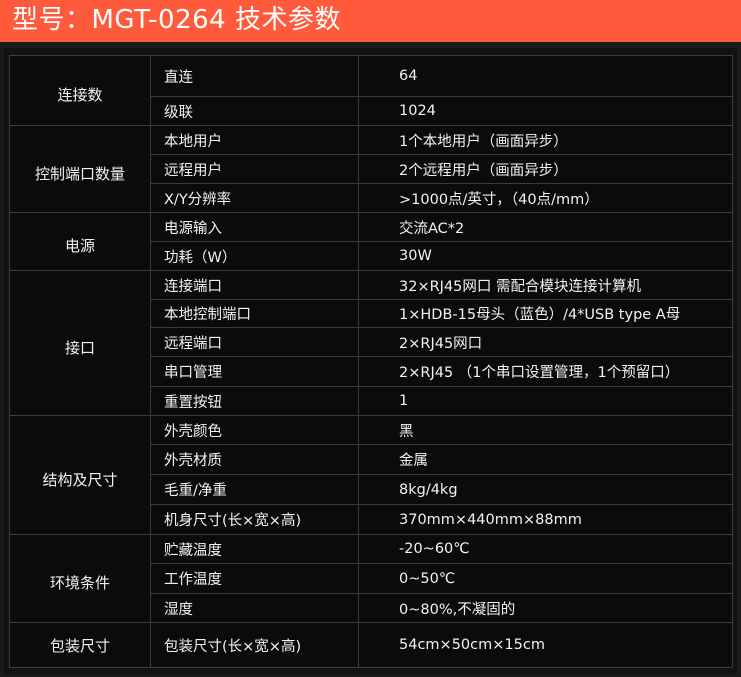 The width and height of the screenshot is (741, 677). What do you see at coordinates (254, 489) in the screenshot?
I see `param-name: 毛重/净重` at bounding box center [254, 489].